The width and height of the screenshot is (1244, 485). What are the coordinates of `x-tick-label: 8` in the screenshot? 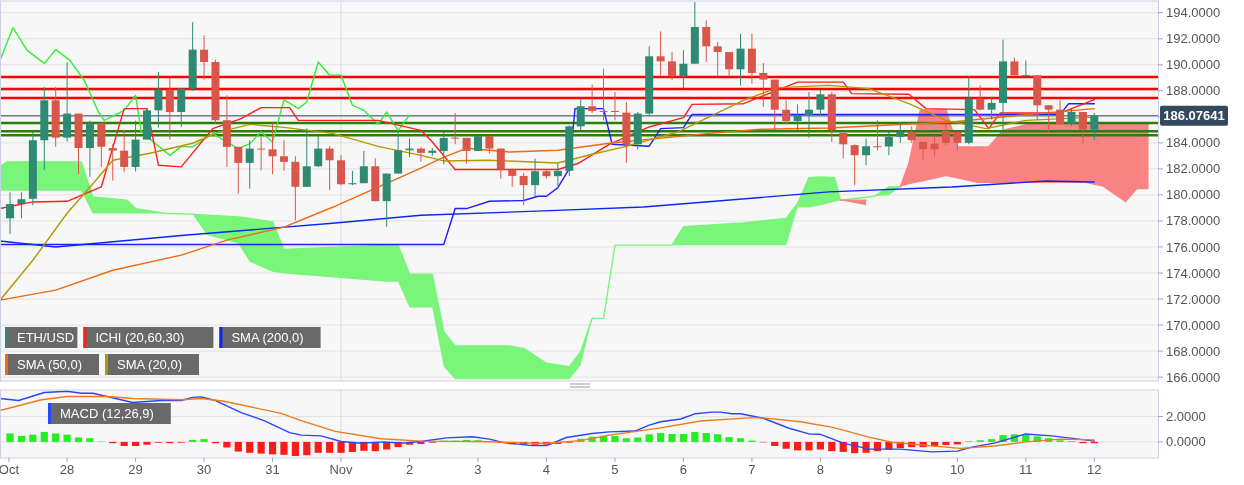 It's located at (820, 469).